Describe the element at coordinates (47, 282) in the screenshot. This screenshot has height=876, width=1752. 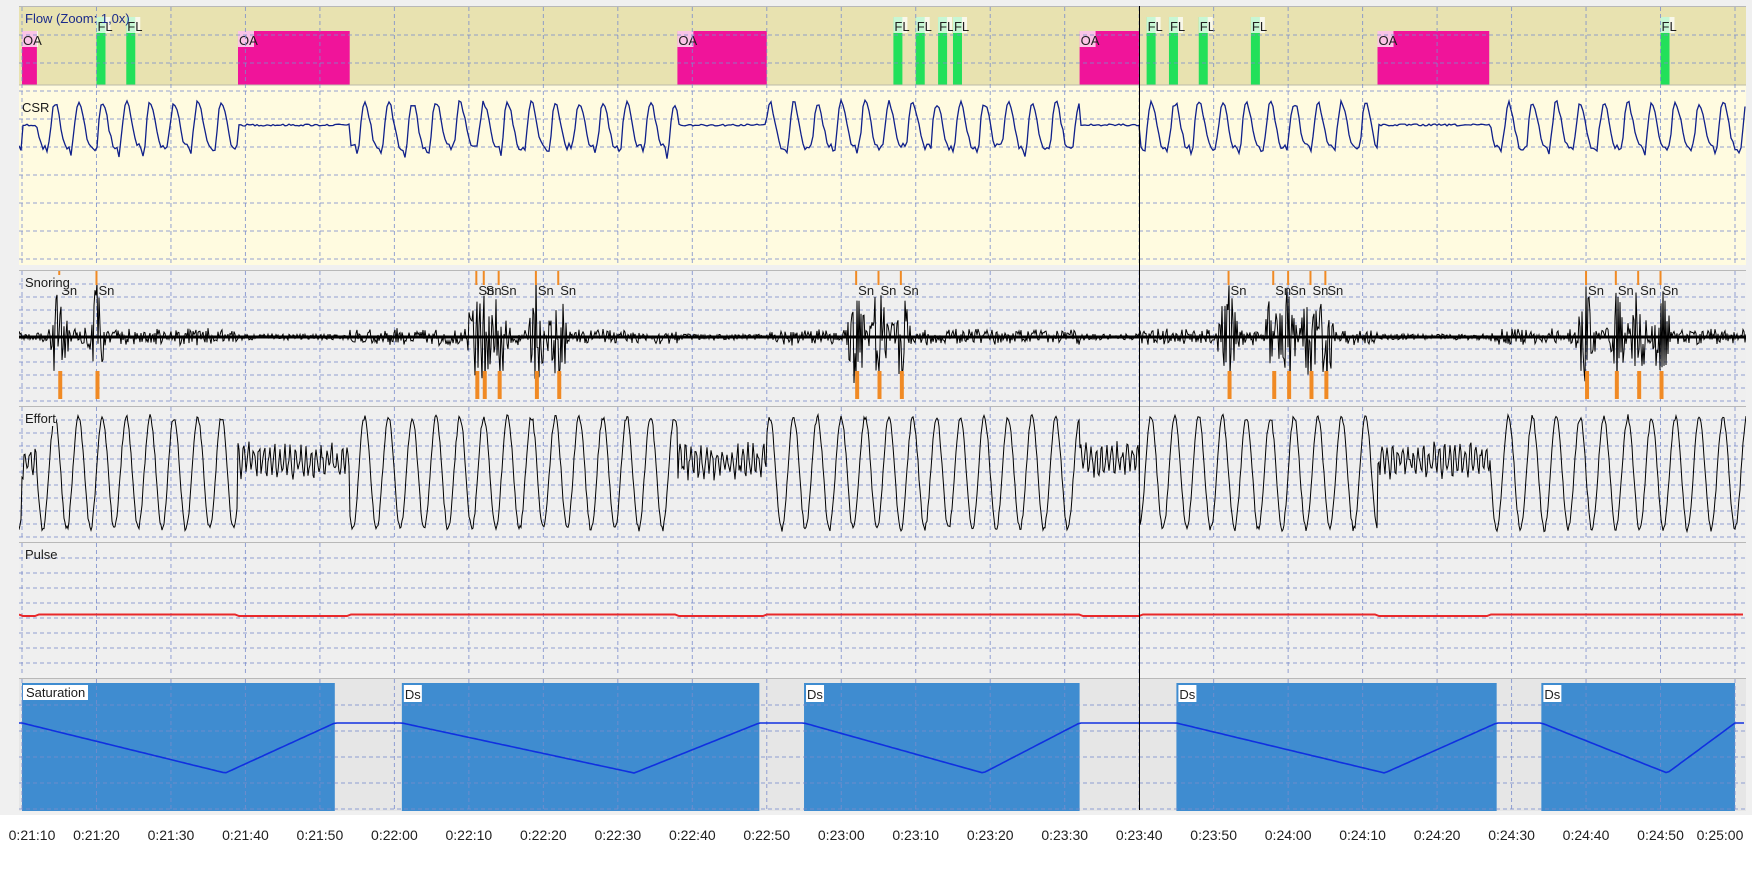
I see `snoring-panel-title: Snoring` at that location.